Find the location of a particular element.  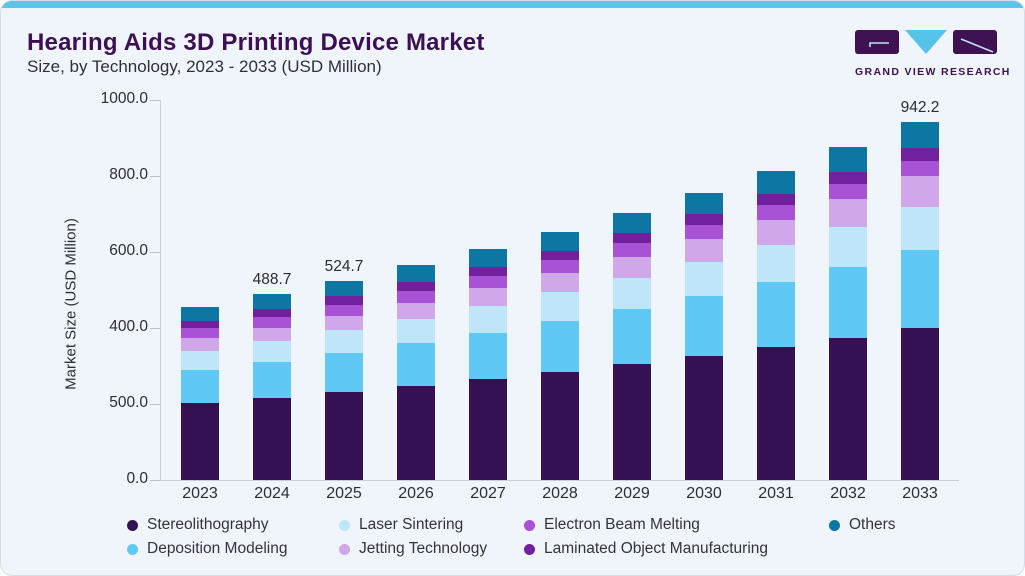

legend-swatch-laminated-object-manufacturing is located at coordinates (529, 549).